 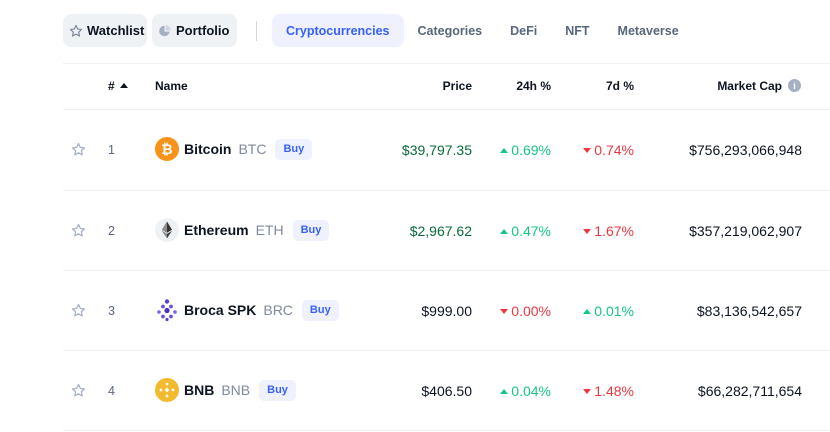 What do you see at coordinates (216, 230) in the screenshot?
I see `coin-name: Ethereum` at bounding box center [216, 230].